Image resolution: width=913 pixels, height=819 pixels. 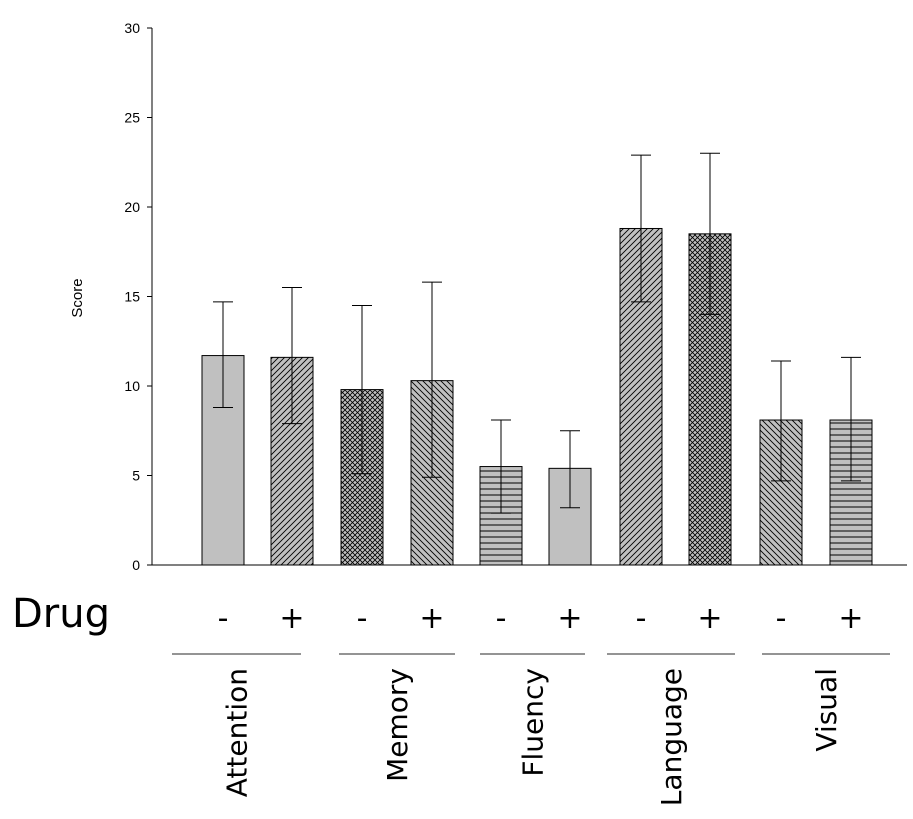 What do you see at coordinates (61, 614) in the screenshot?
I see `drug-label: Drug` at bounding box center [61, 614].